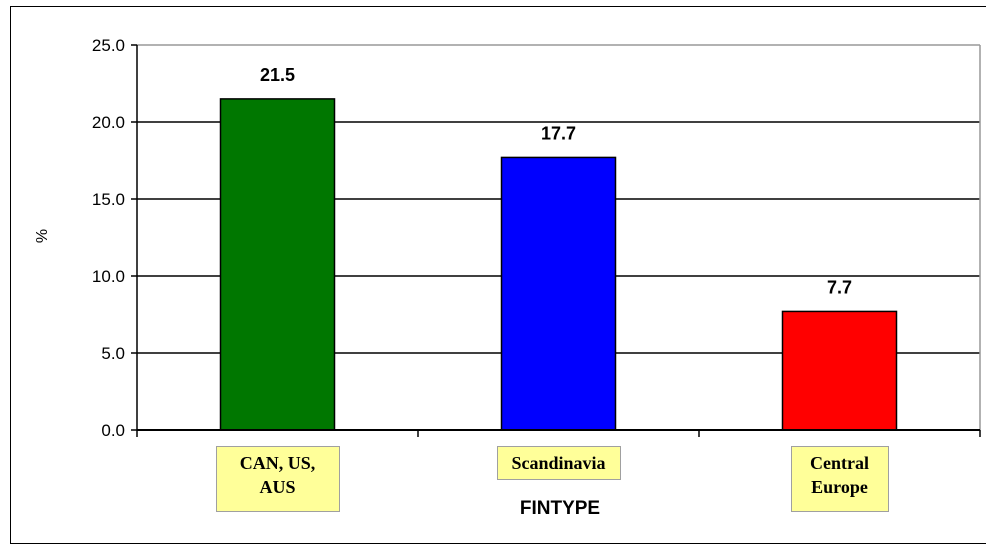 This screenshot has height=546, width=988. What do you see at coordinates (42, 236) in the screenshot?
I see `y-axis-label: %` at bounding box center [42, 236].